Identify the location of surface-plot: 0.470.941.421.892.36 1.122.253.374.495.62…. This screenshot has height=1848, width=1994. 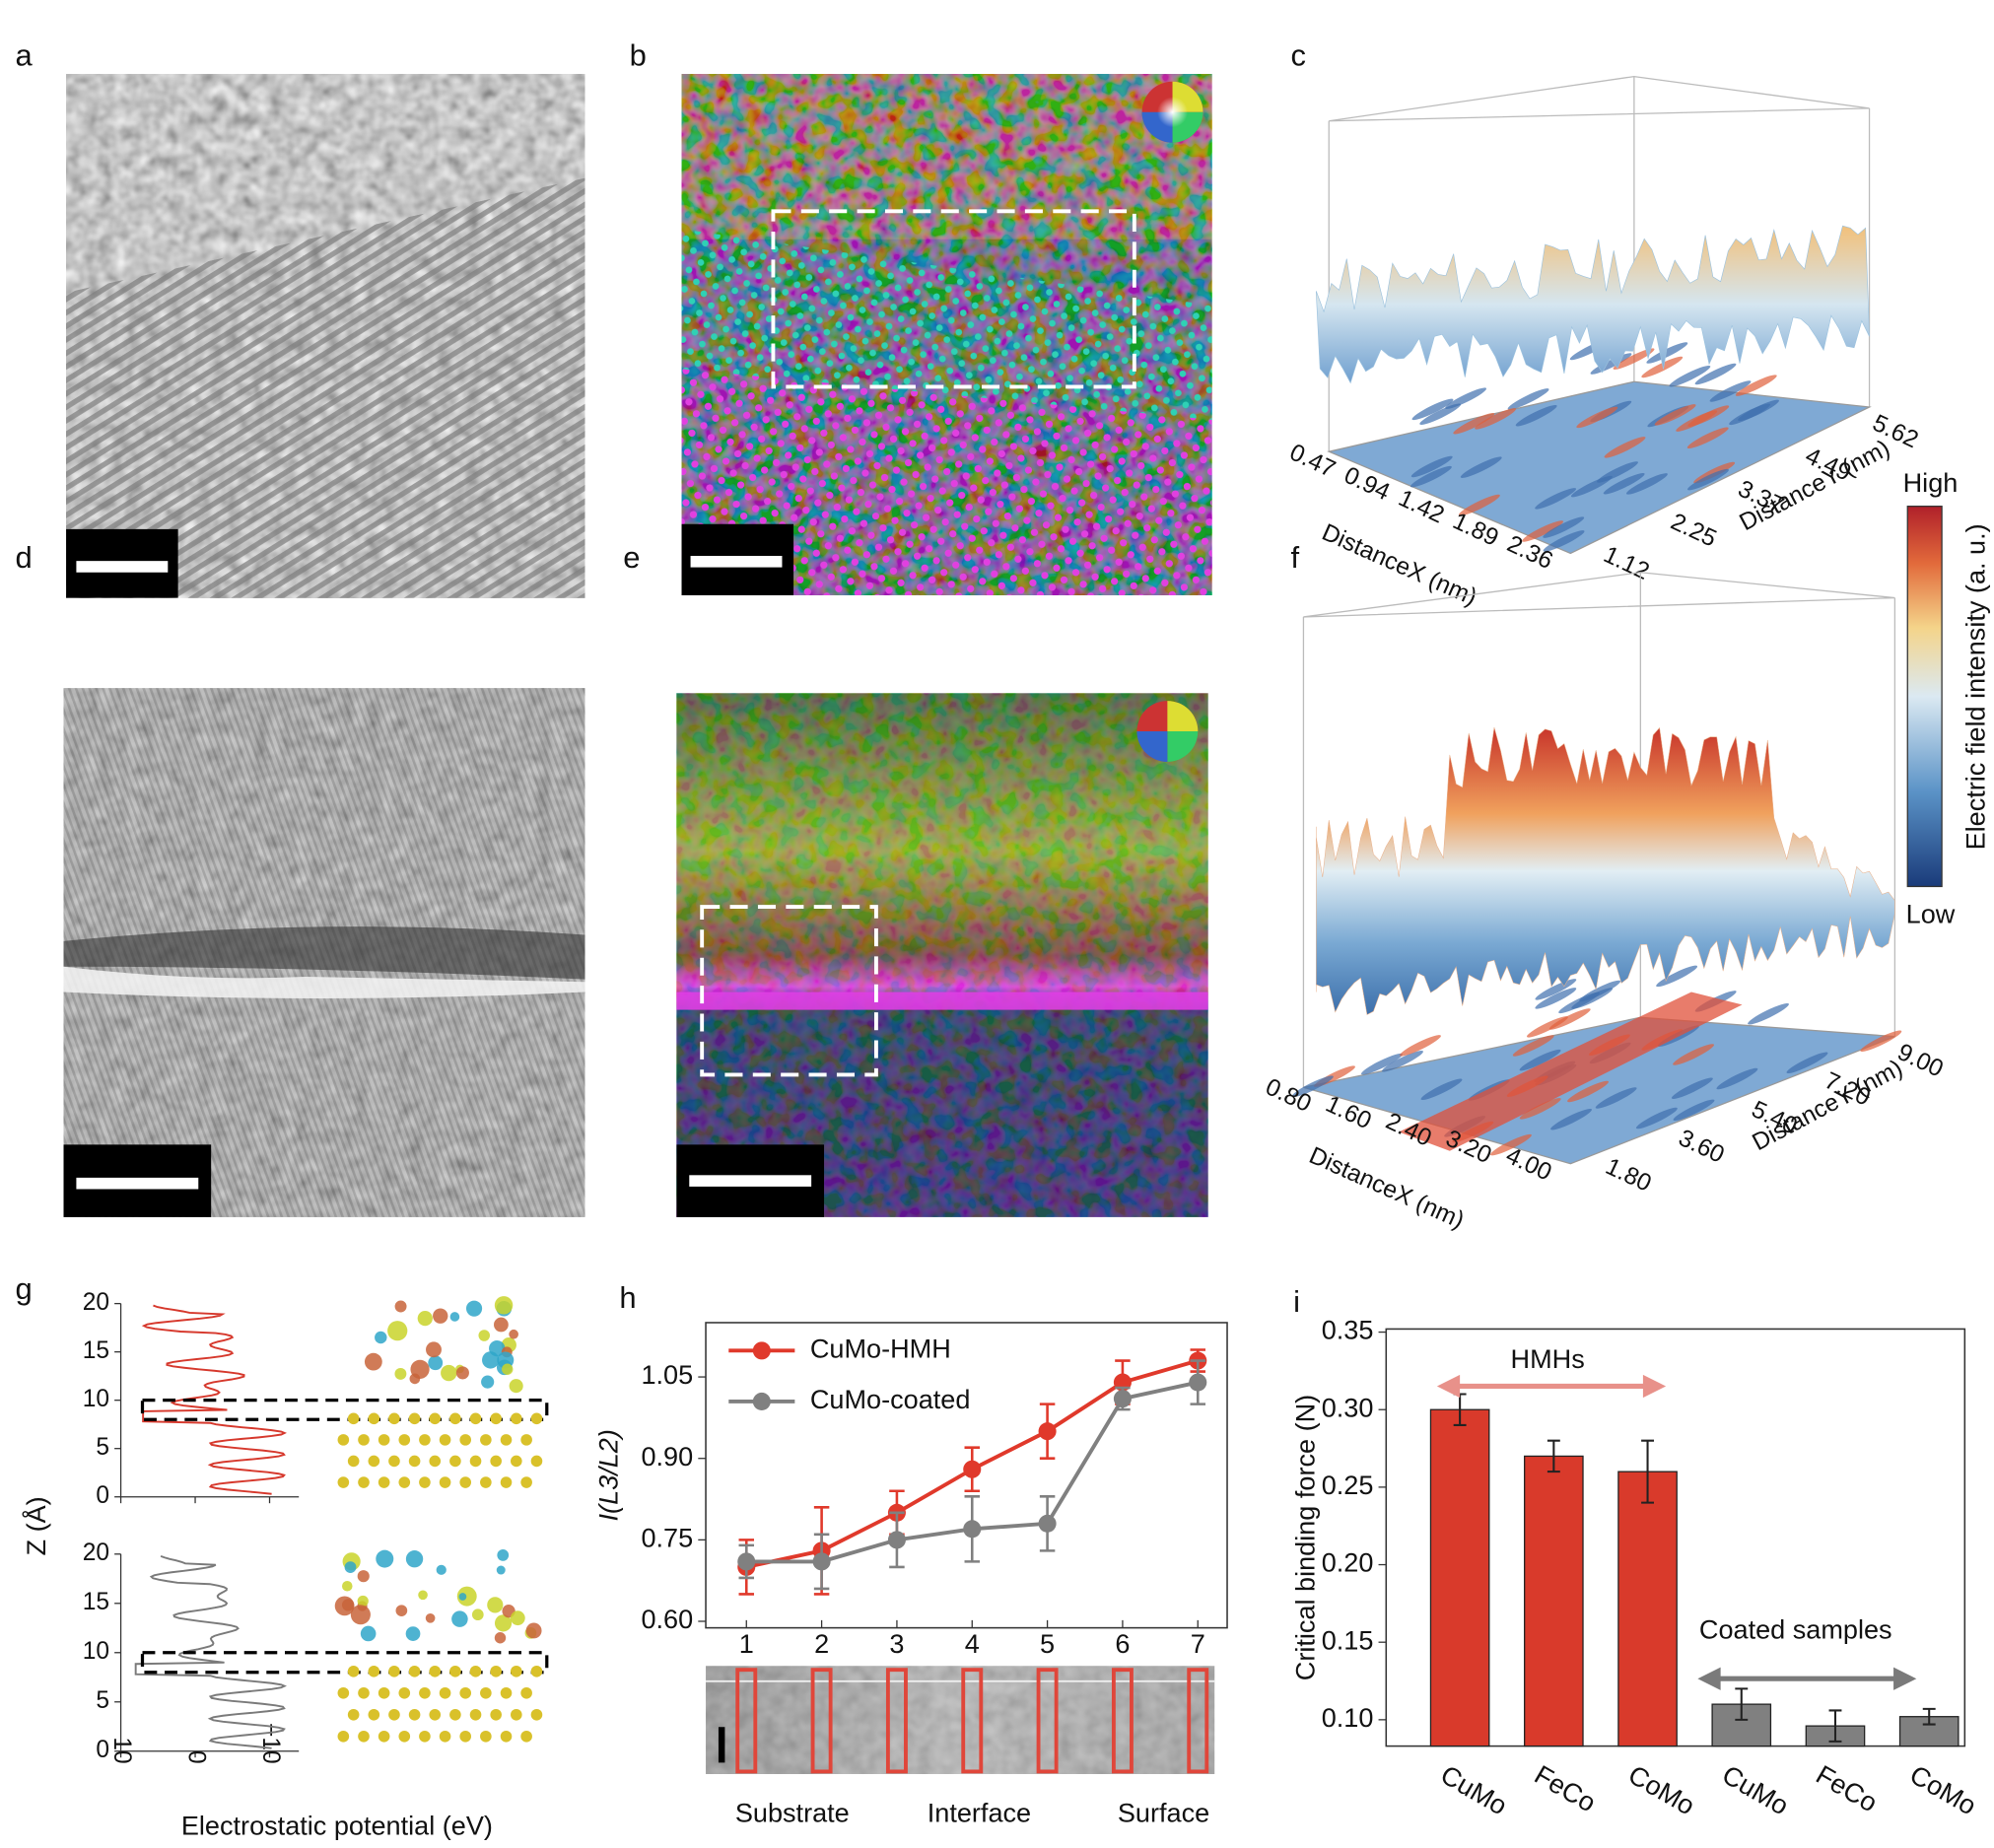
(1604, 343).